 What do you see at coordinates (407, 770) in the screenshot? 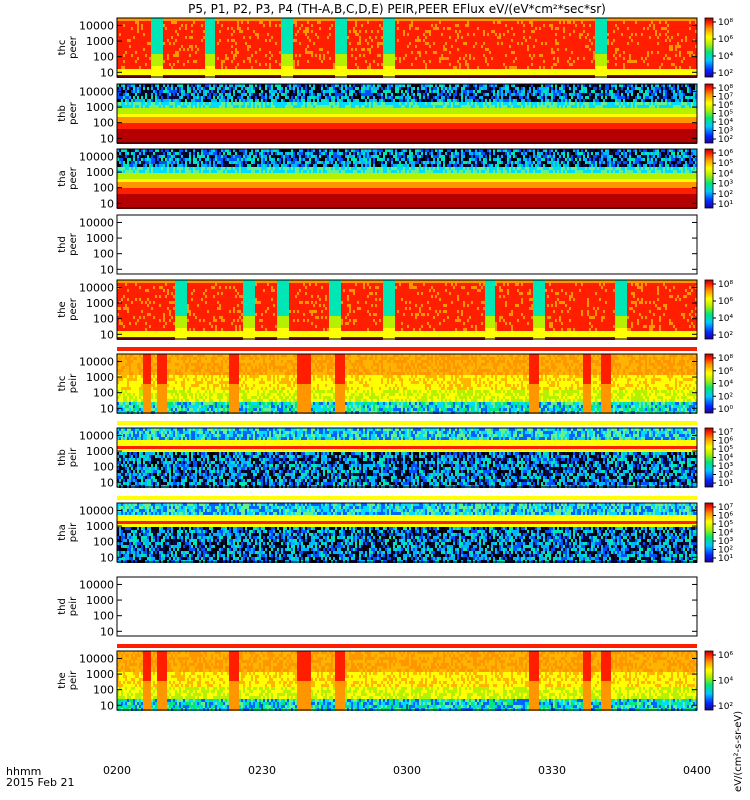
I see `x-tick-label: 0300` at bounding box center [407, 770].